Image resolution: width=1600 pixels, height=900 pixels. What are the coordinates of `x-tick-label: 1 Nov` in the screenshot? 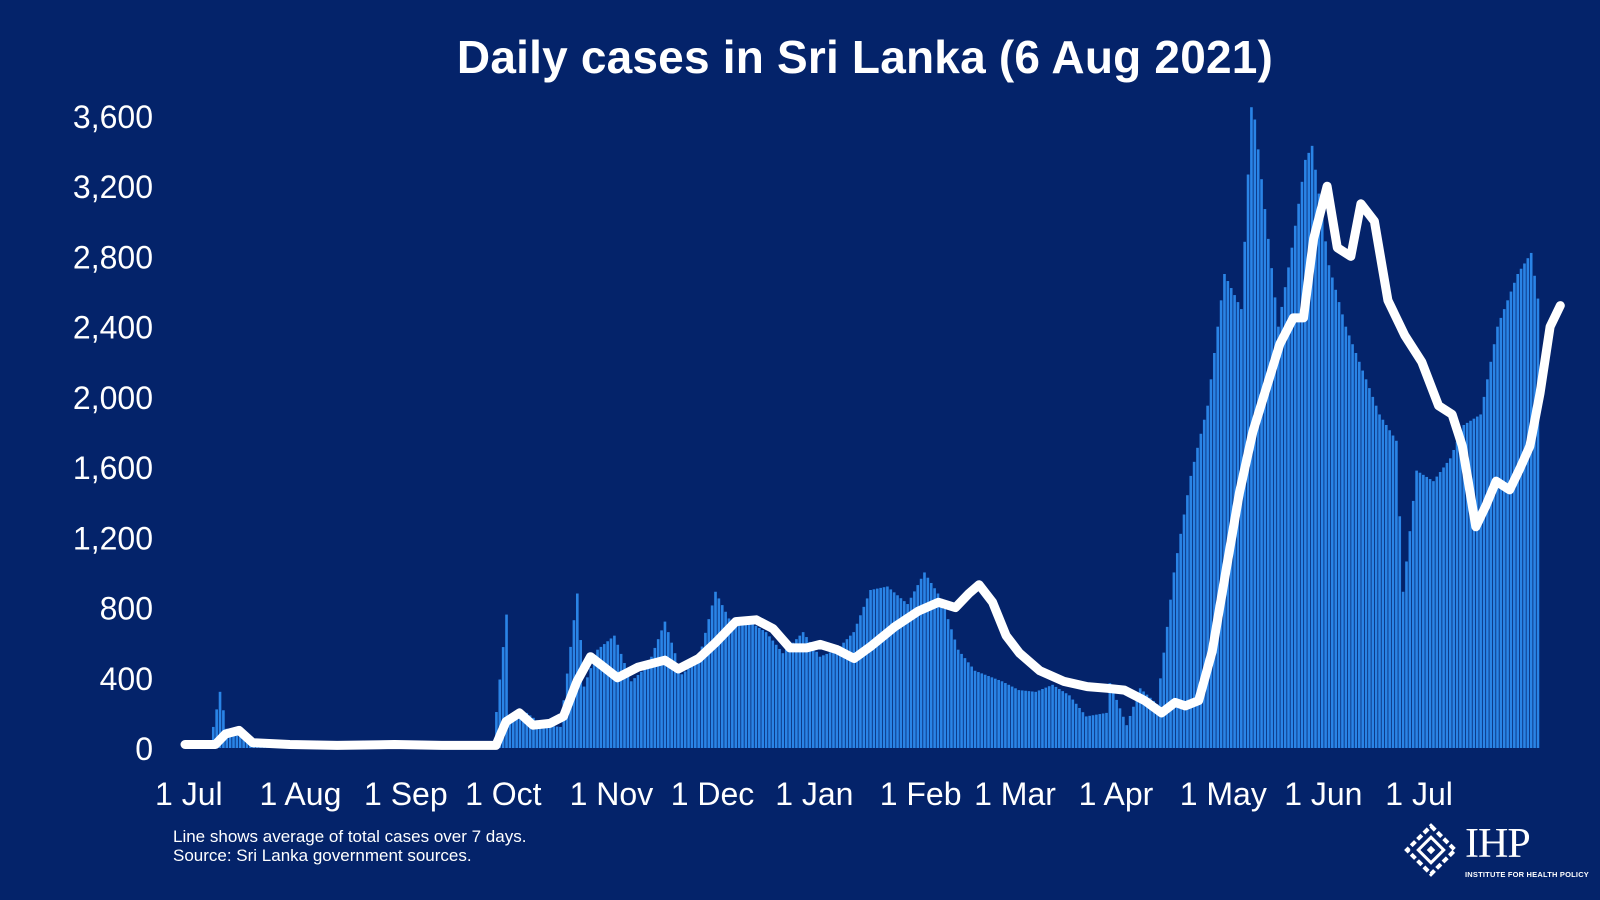 It's located at (612, 794).